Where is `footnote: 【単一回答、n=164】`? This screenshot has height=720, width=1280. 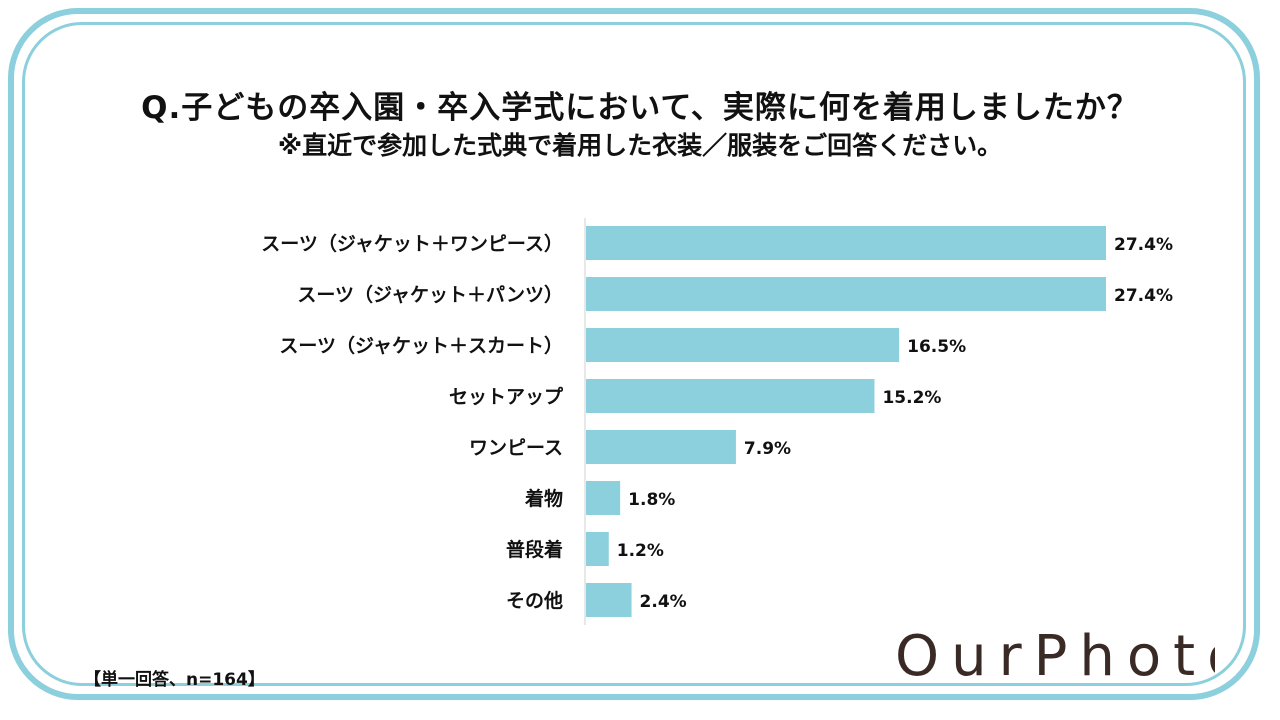
footnote: 【単一回答、n=164】 is located at coordinates (174, 680).